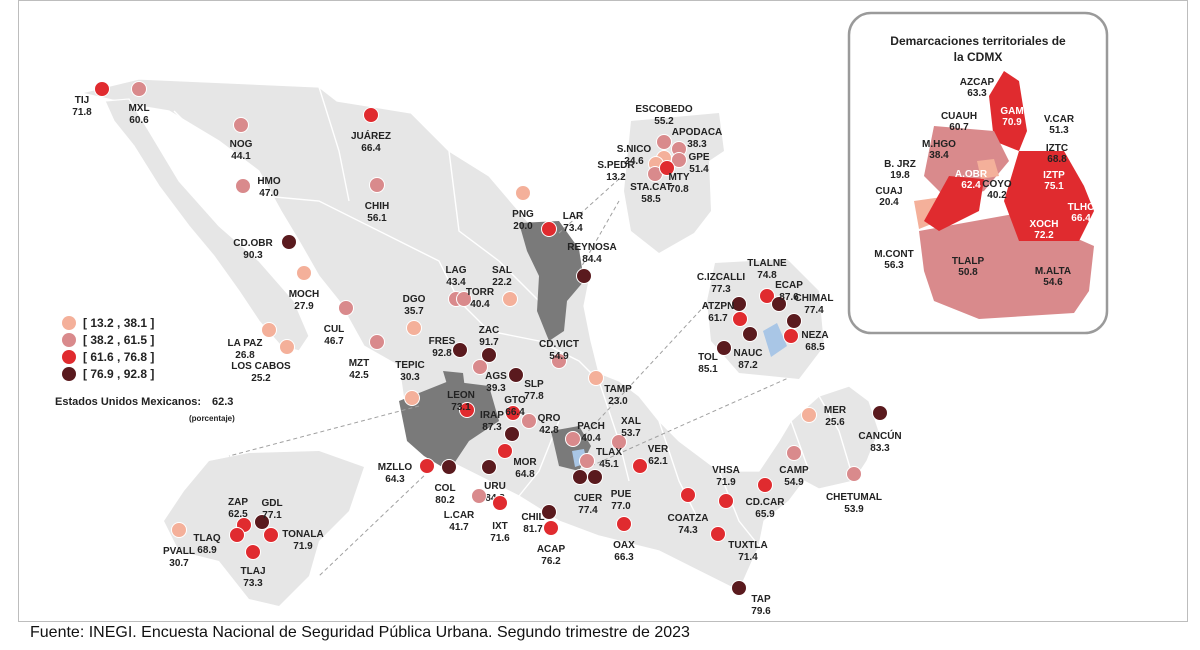 This screenshot has width=1200, height=650. I want to click on national-value: 62.3, so click(222, 402).